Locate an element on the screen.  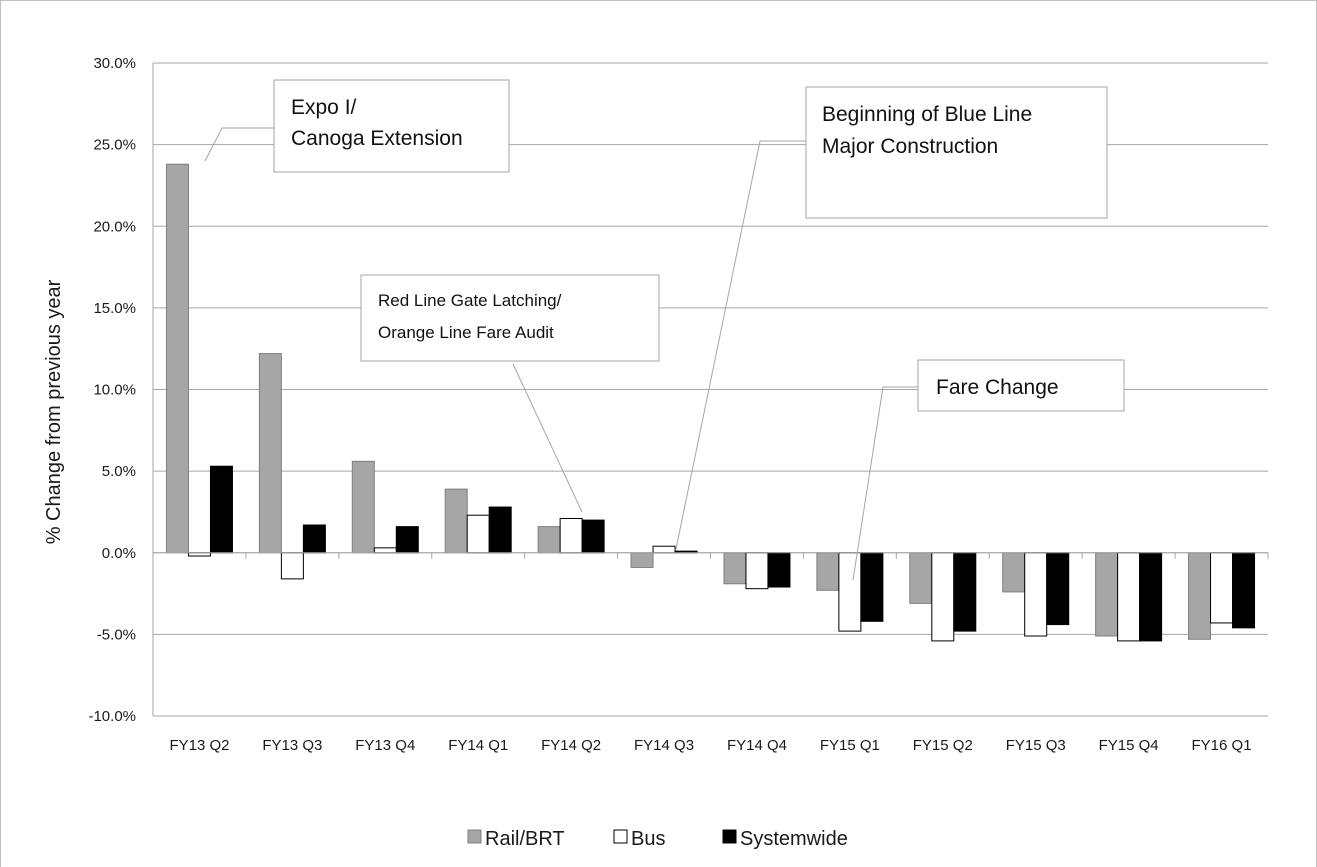
annotation-blue-line-line2: Major Construction is located at coordinates (910, 146).